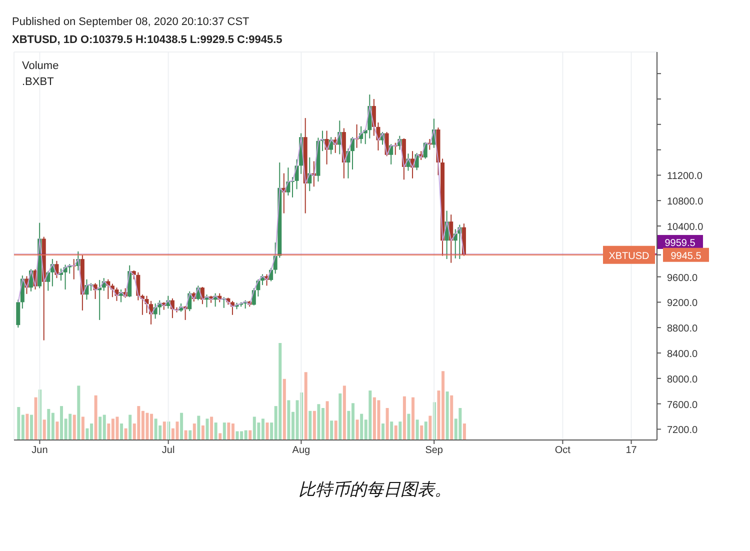 The height and width of the screenshot is (551, 750). I want to click on y-tick-label: 10800.0, so click(685, 202).